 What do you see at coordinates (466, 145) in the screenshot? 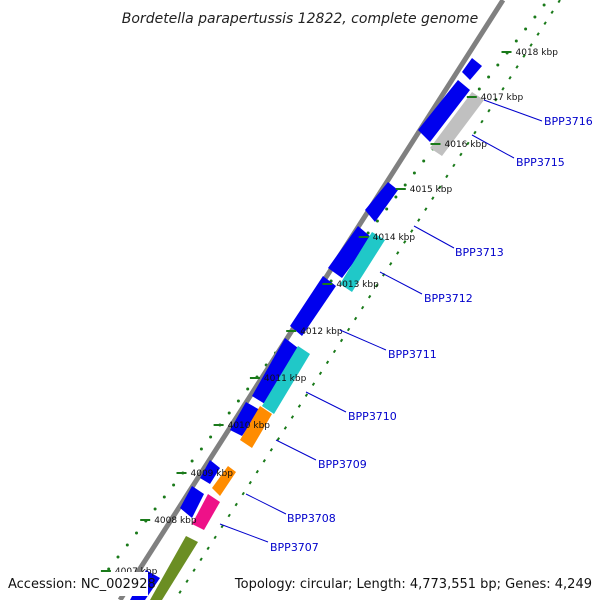
I see `tick-label: 4016 kbp` at bounding box center [466, 145].